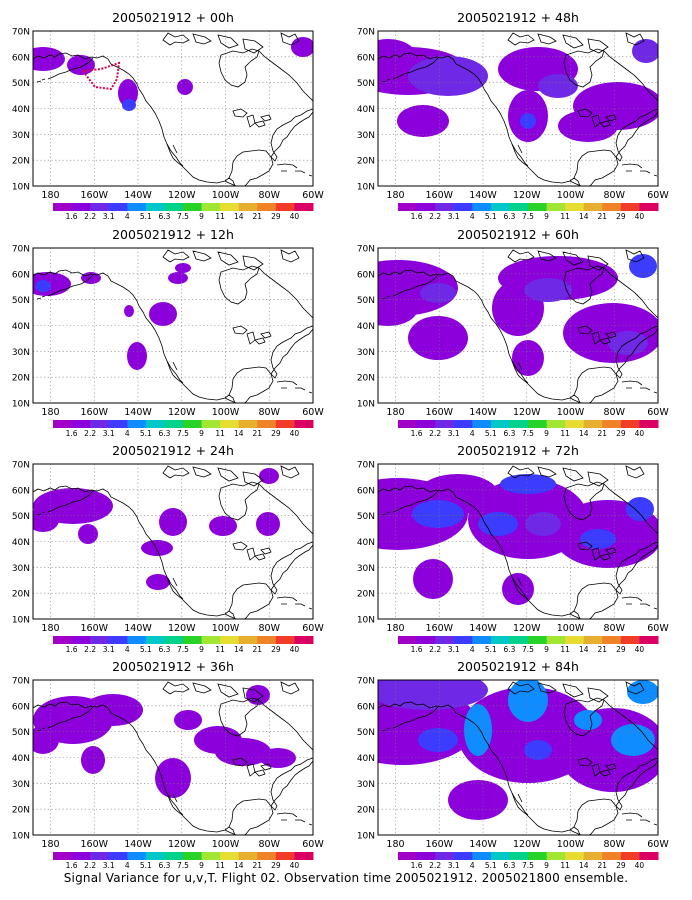 This screenshot has height=900, width=692. I want to click on lon-tick-label: 60W, so click(658, 628).